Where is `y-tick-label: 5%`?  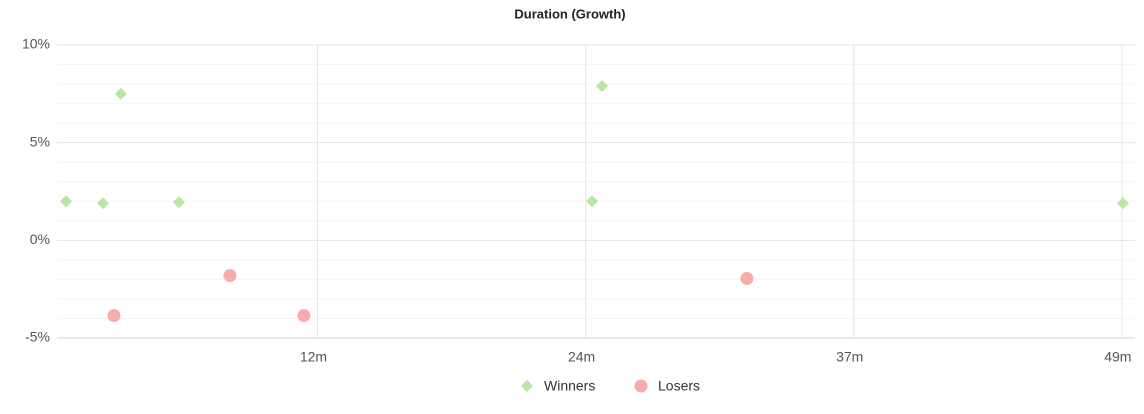 y-tick-label: 5% is located at coordinates (40, 141).